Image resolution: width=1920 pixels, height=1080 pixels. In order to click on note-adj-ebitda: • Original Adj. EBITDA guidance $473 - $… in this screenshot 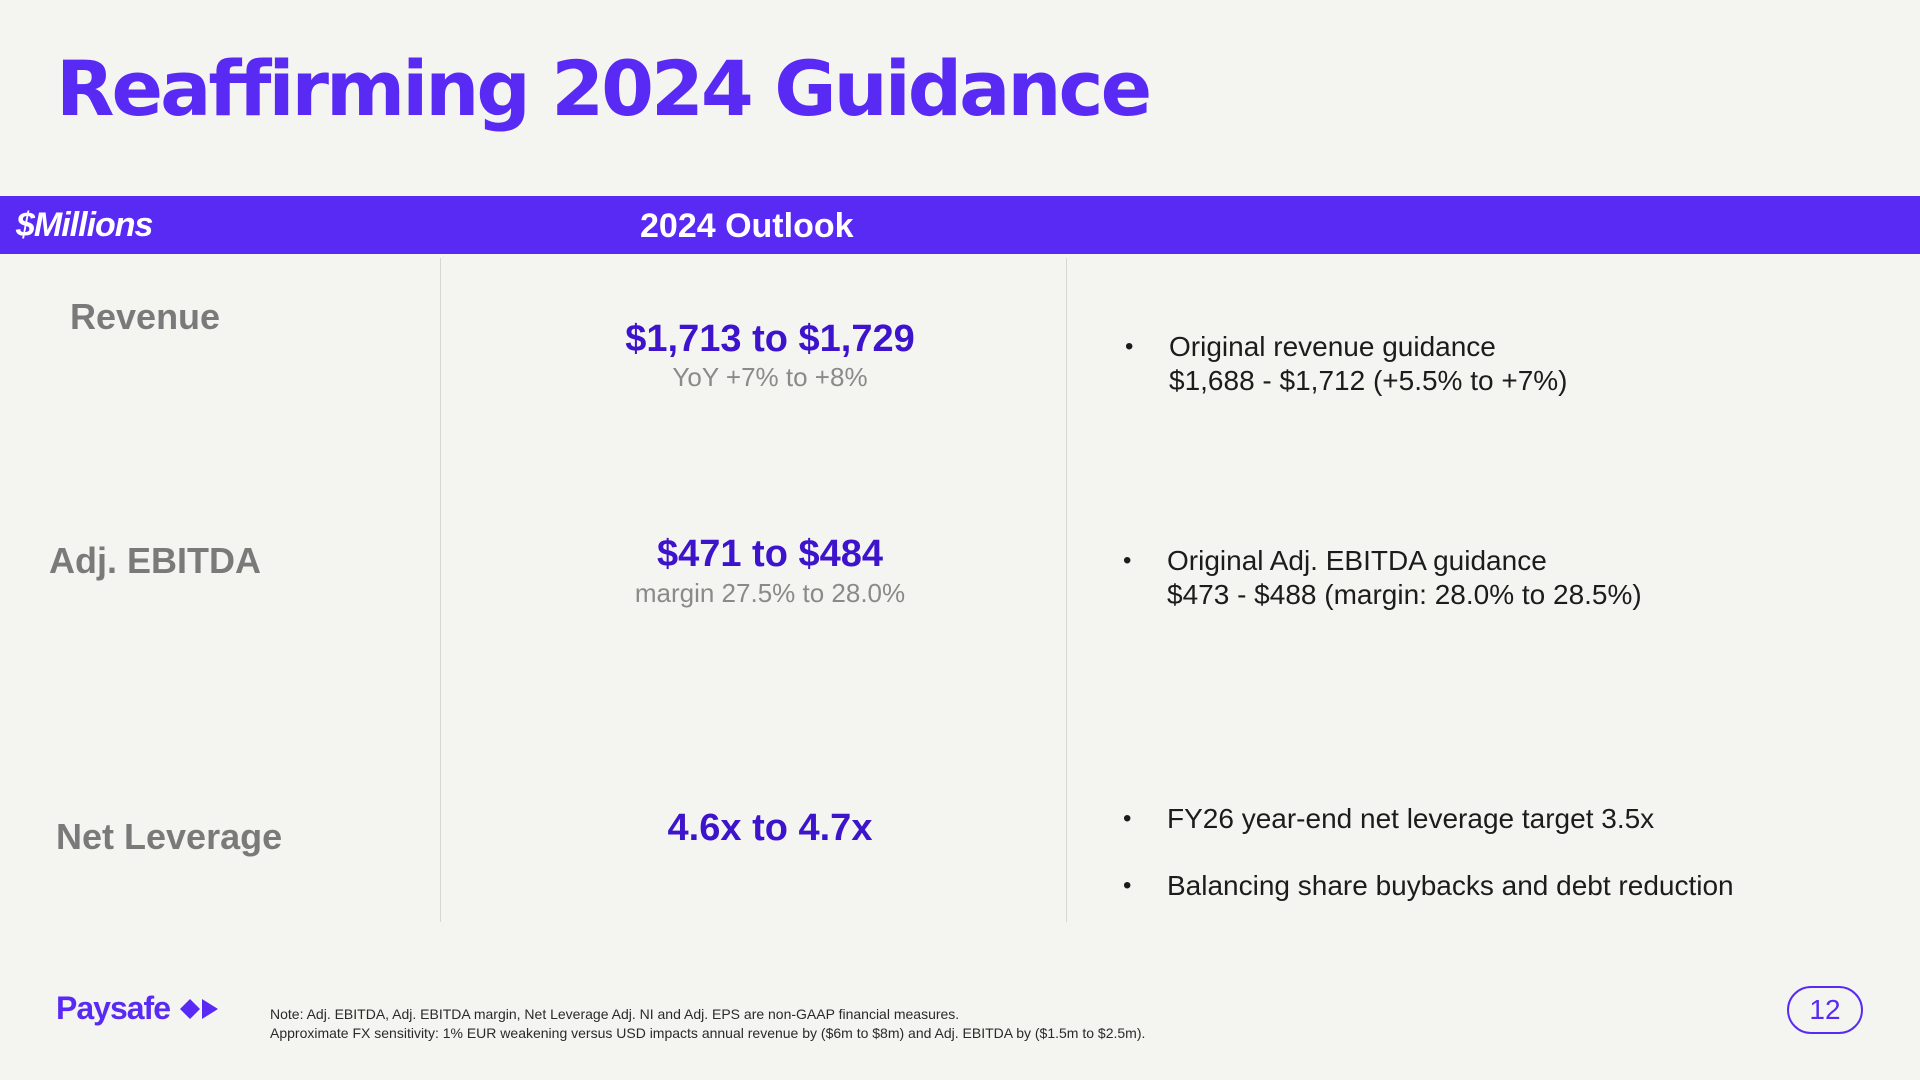, I will do `click(1382, 578)`.